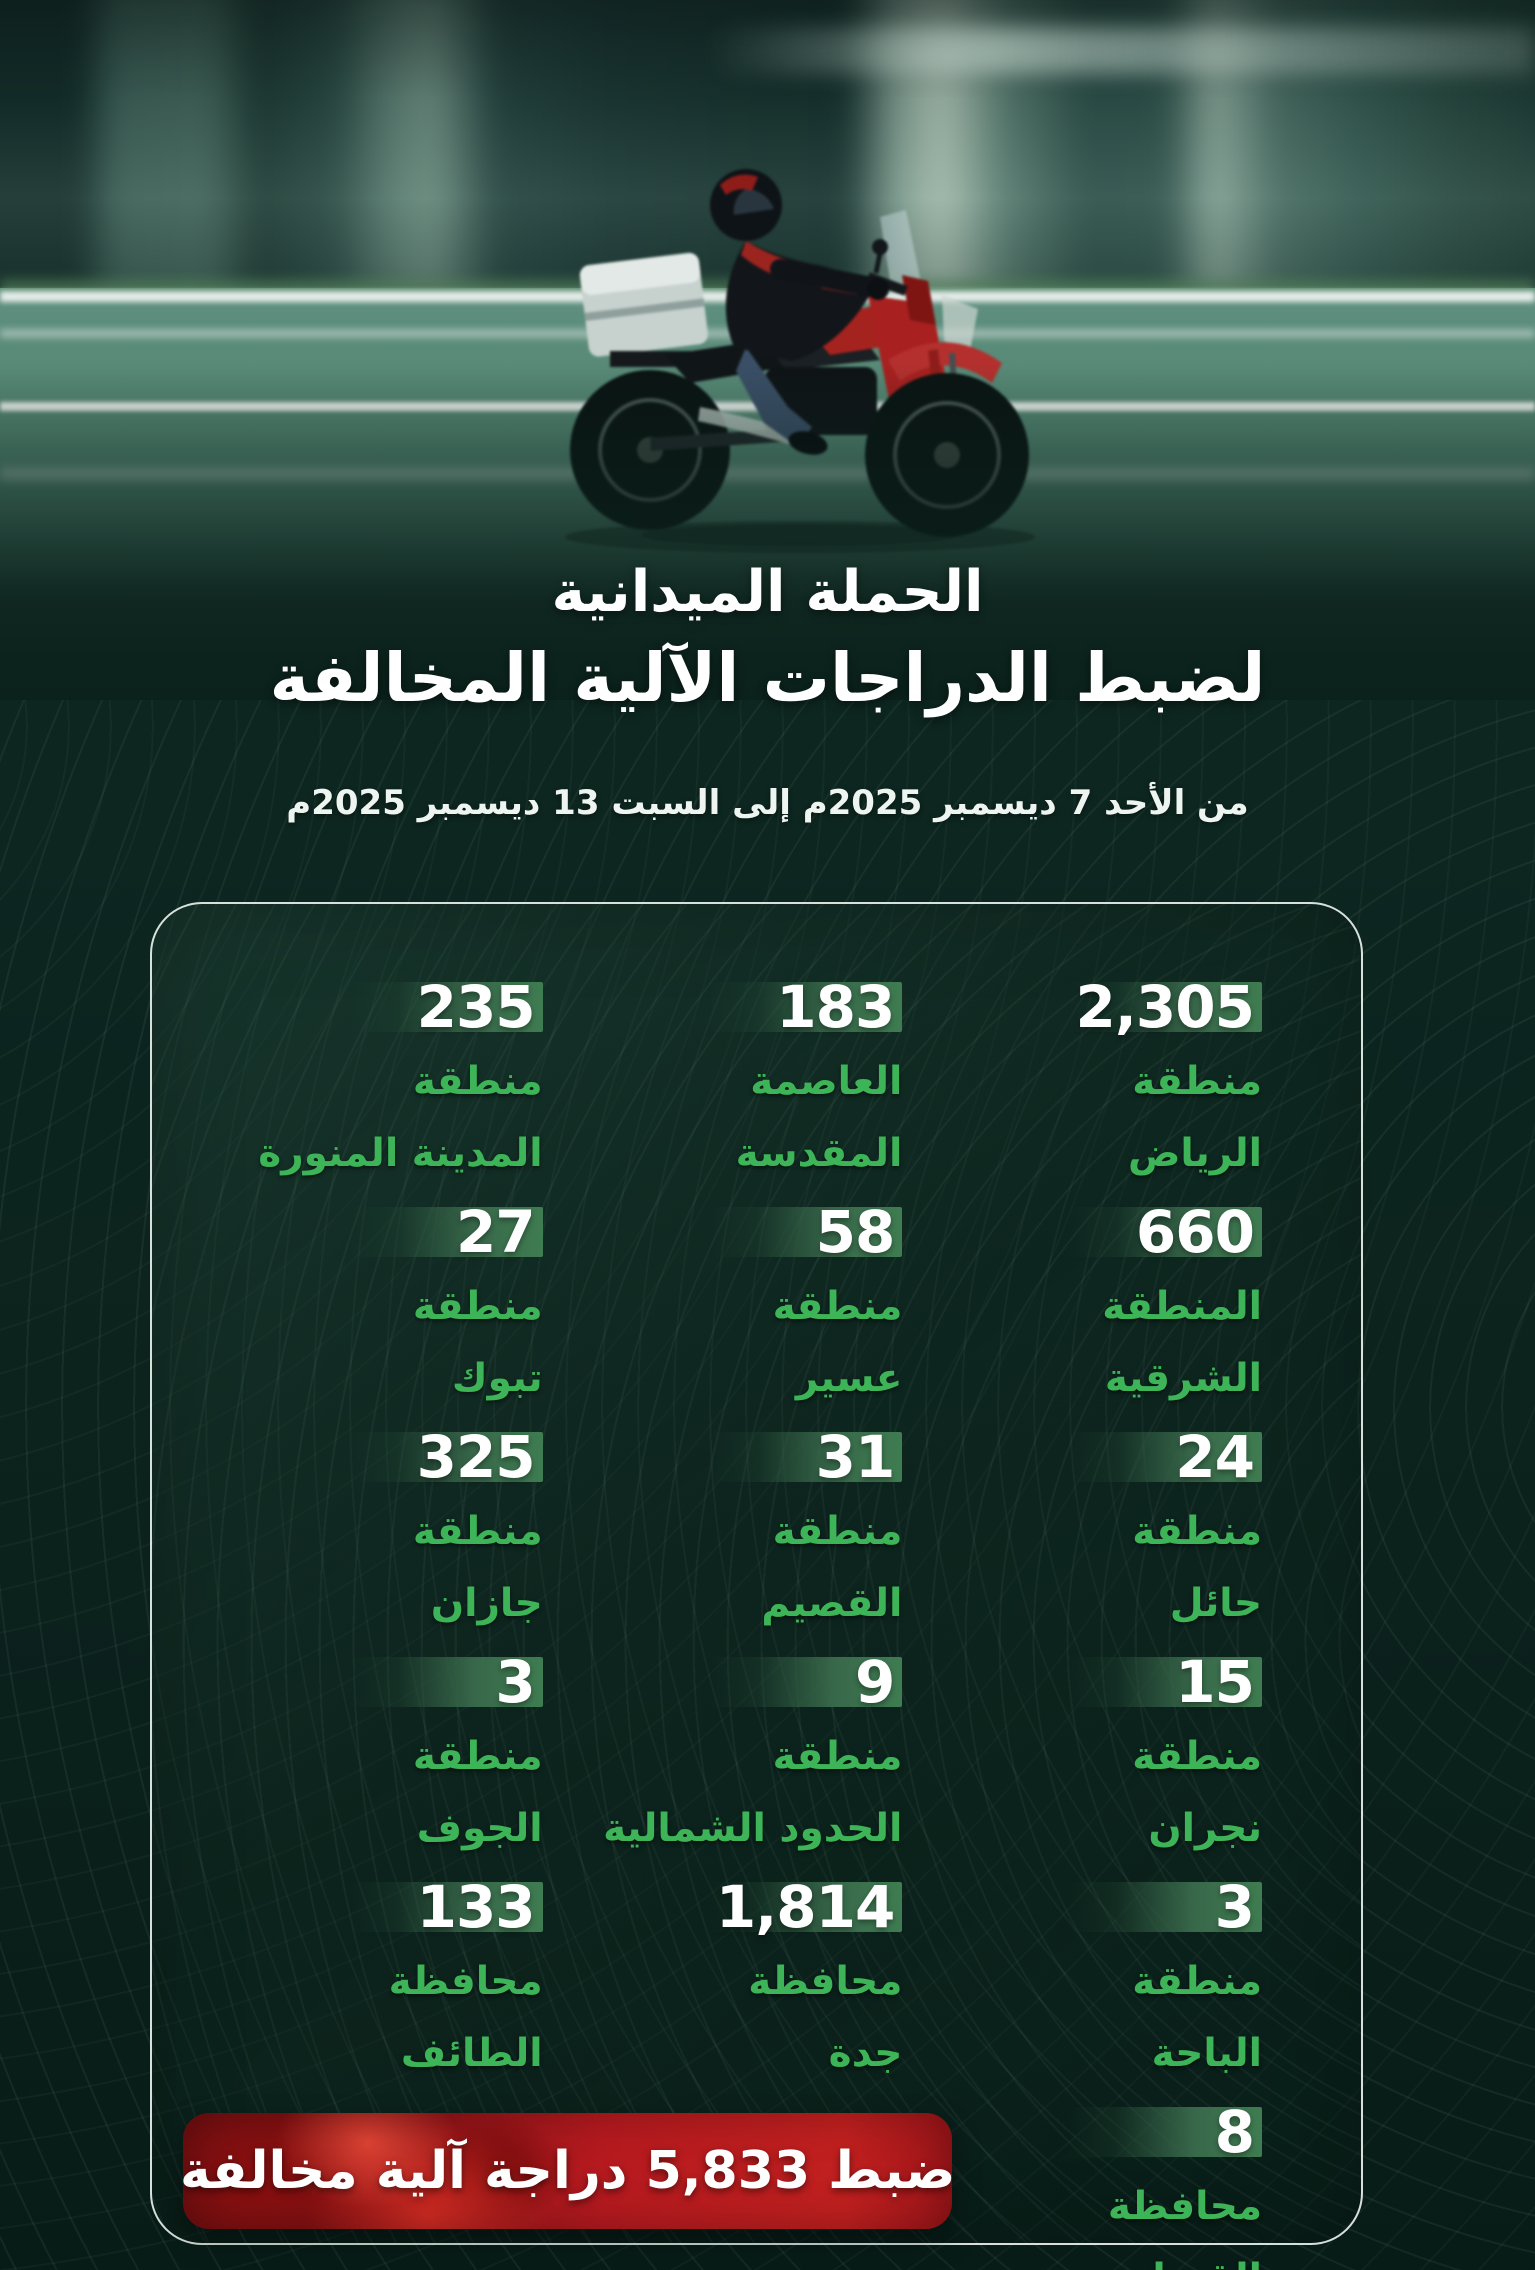 The image size is (1535, 2270). I want to click on stat-cell-qassim: 31 منطقة القصيم, so click(723, 1542).